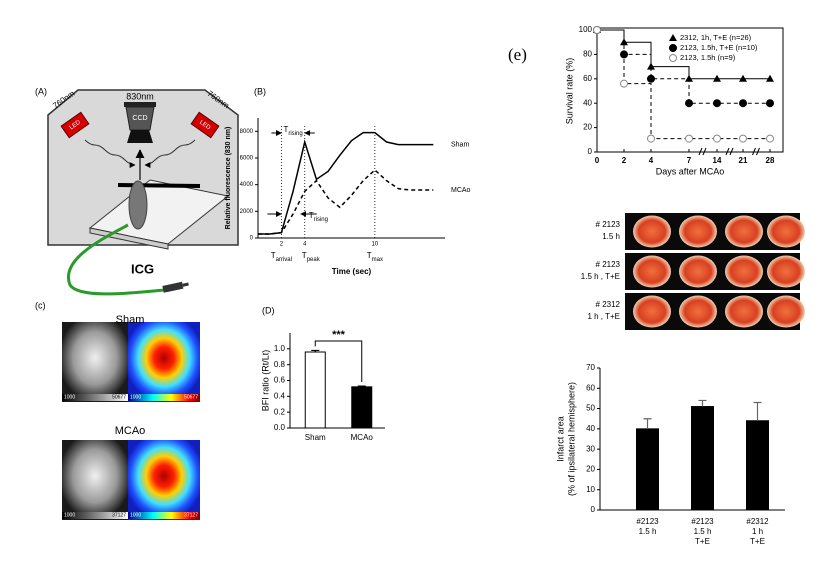 The height and width of the screenshot is (565, 826). What do you see at coordinates (139, 118) in the screenshot?
I see `camera-label: CCD` at bounding box center [139, 118].